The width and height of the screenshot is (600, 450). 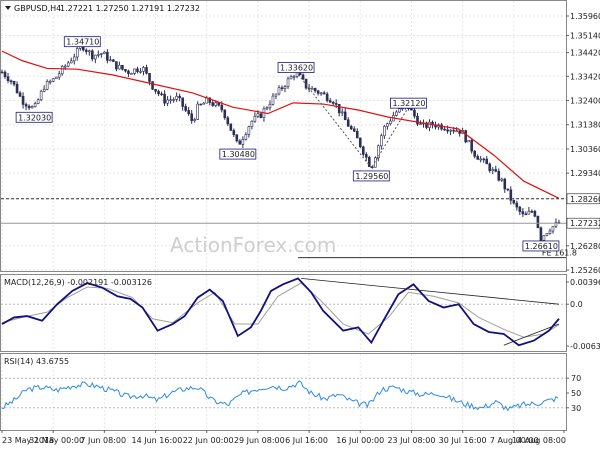 What do you see at coordinates (280, 312) in the screenshot?
I see `macd-line` at bounding box center [280, 312].